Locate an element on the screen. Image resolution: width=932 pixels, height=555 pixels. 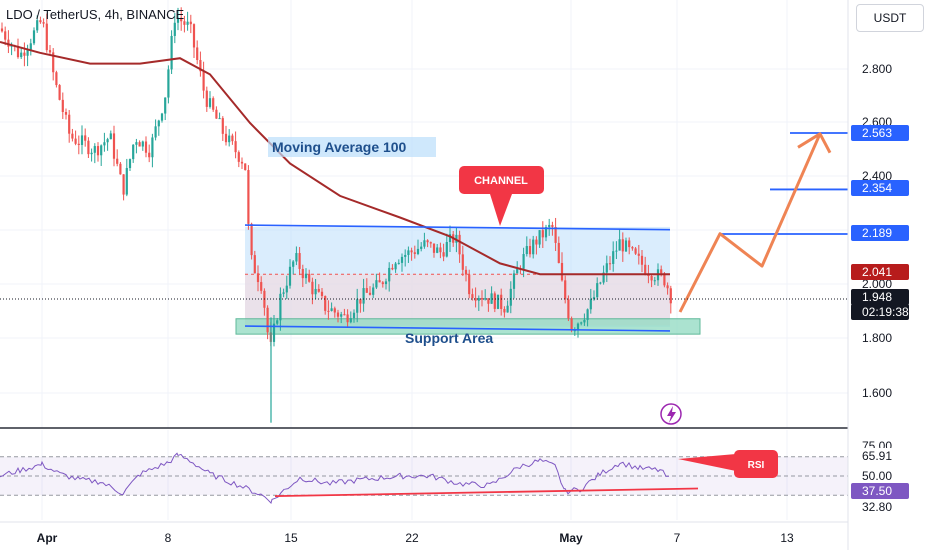
ma-label-box is located at coordinates (352, 147).